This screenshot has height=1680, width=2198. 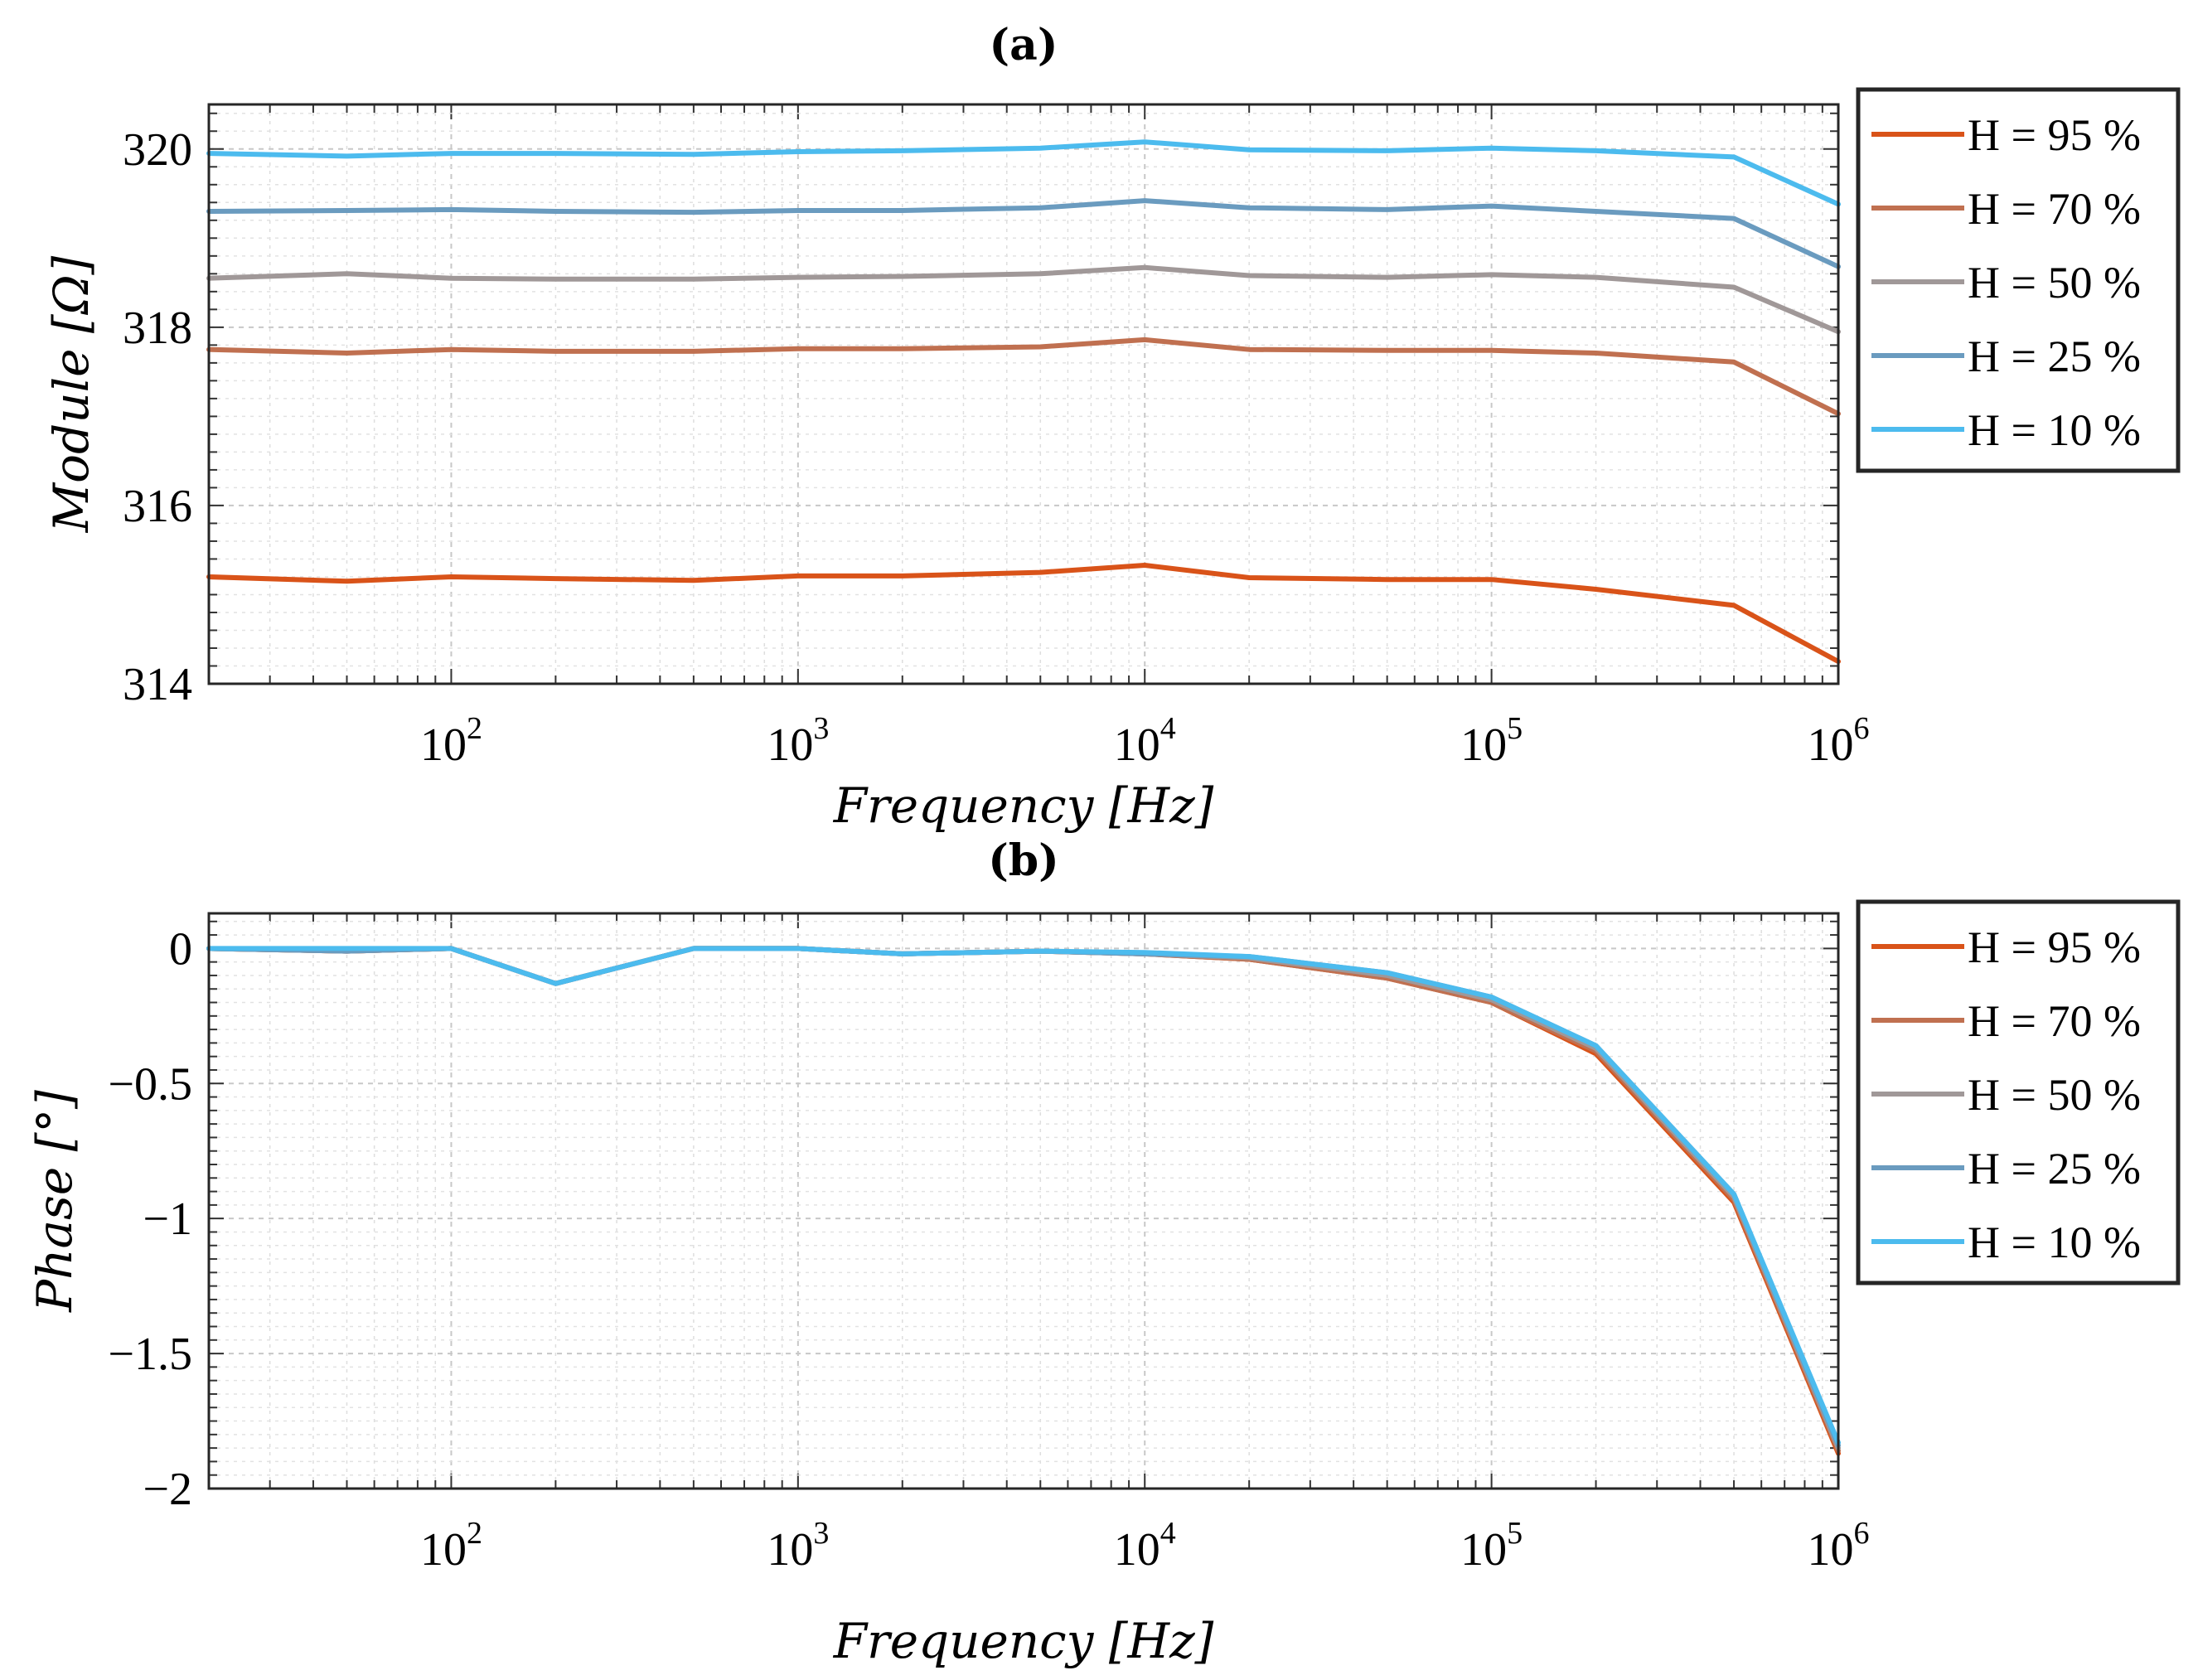 What do you see at coordinates (157, 150) in the screenshot?
I see `y-tick-label: 320` at bounding box center [157, 150].